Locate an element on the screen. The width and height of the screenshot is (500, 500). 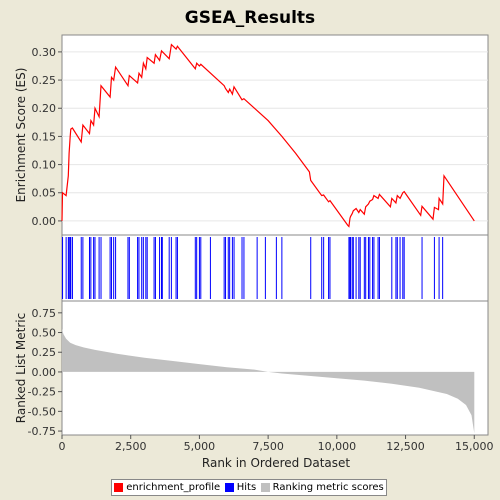
es-tick-label: 0.15 is located at coordinates (44, 136).